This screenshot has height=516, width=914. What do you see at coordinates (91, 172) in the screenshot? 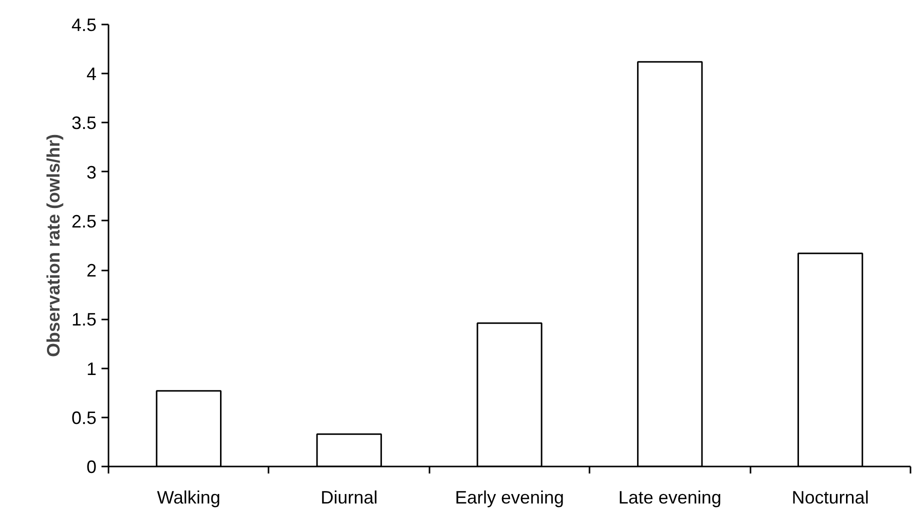
I see `y-tick-label: 3` at bounding box center [91, 172].